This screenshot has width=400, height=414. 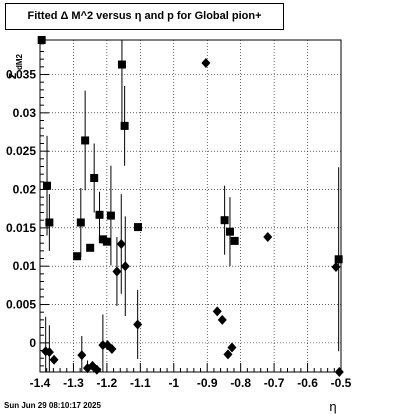 I want to click on footer-timestamp: Sun Jun 29 08:10:17 2025, so click(x=52, y=405).